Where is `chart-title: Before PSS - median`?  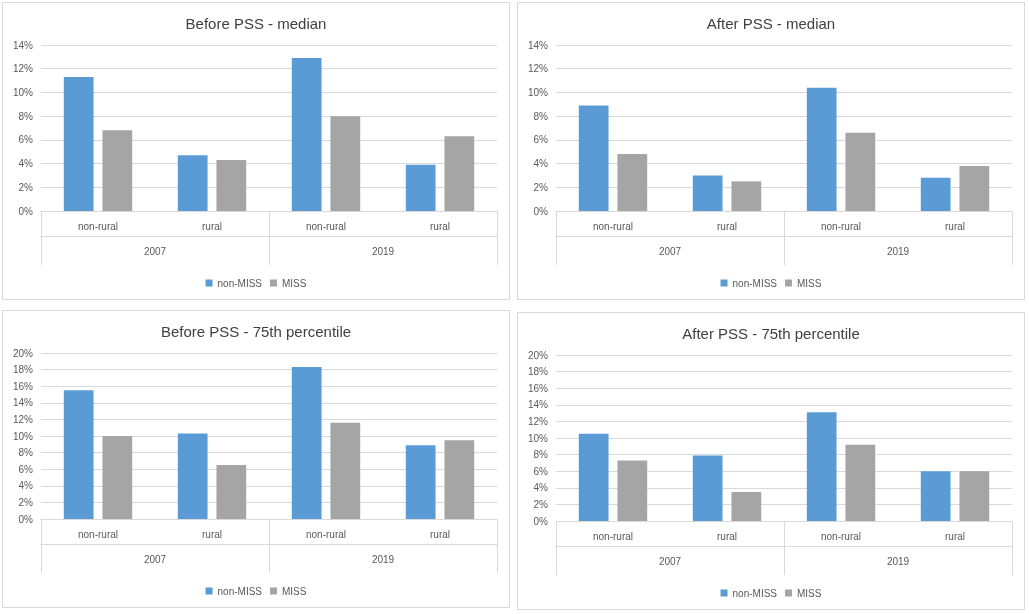 chart-title: Before PSS - median is located at coordinates (256, 23).